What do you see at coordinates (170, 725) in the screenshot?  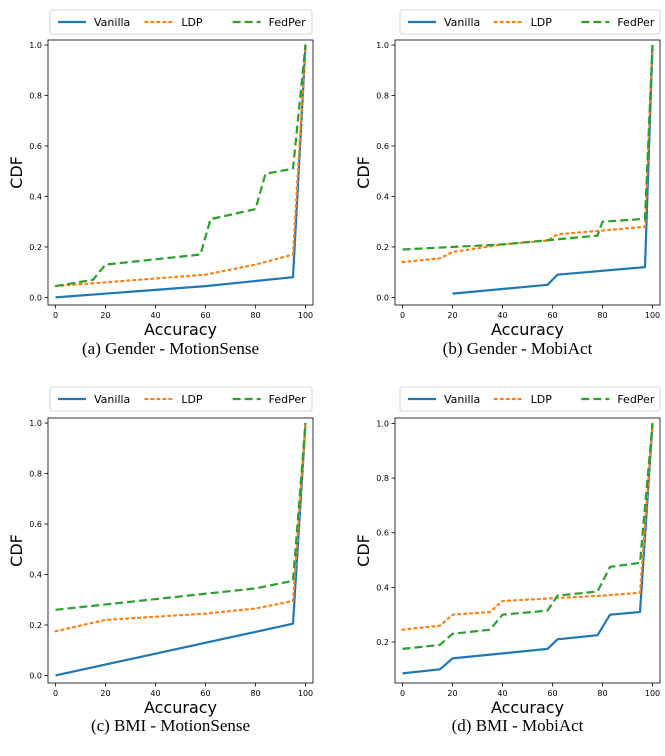 I see `panel-caption: (c) BMI - MotionSense` at bounding box center [170, 725].